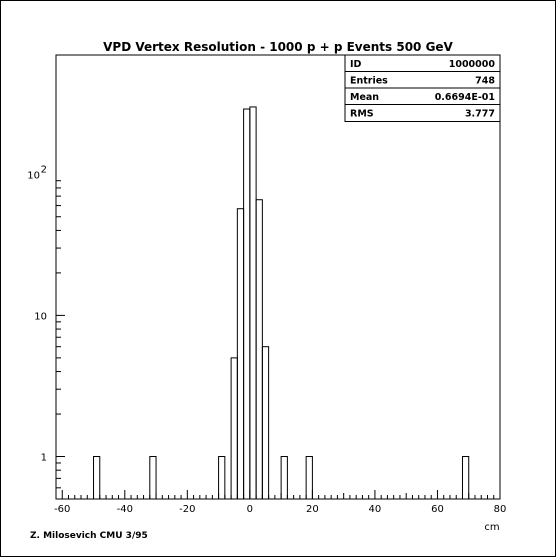 The height and width of the screenshot is (557, 556). What do you see at coordinates (362, 114) in the screenshot?
I see `stats-label-rms: RMS` at bounding box center [362, 114].